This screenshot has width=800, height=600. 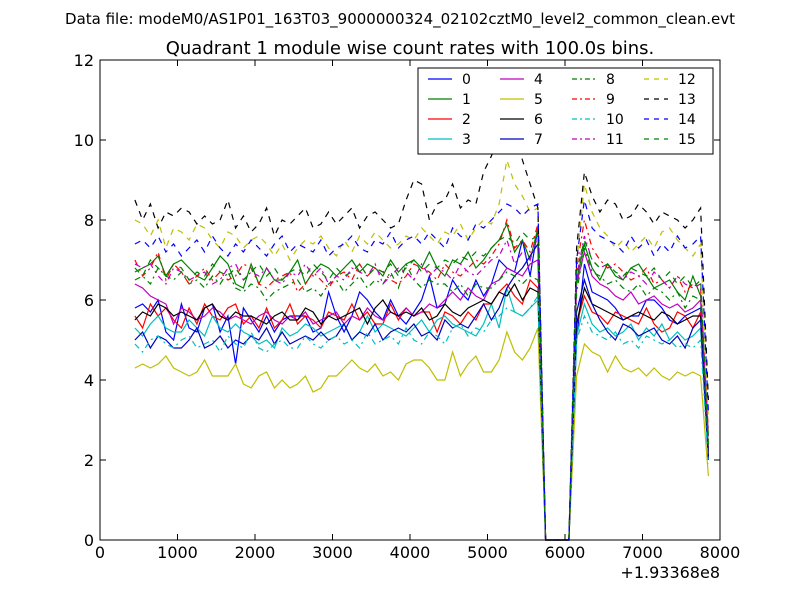 What do you see at coordinates (687, 120) in the screenshot?
I see `legend-label-14: 14` at bounding box center [687, 120].